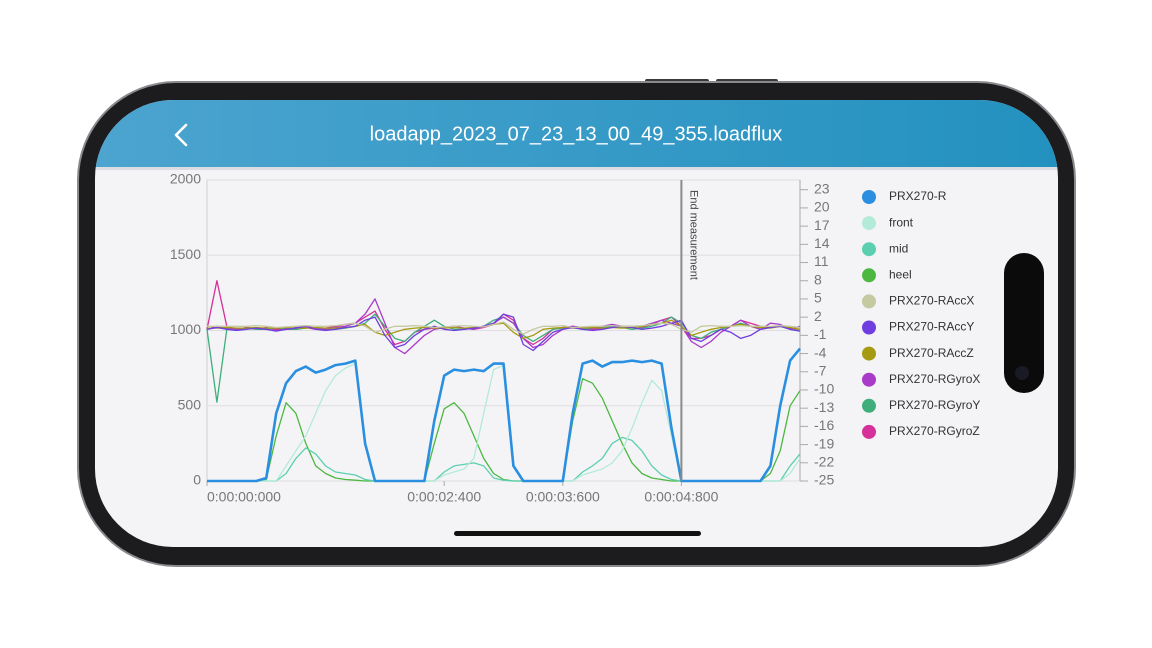 This screenshot has height=648, width=1152. What do you see at coordinates (898, 248) in the screenshot?
I see `legend-label: mid` at bounding box center [898, 248].